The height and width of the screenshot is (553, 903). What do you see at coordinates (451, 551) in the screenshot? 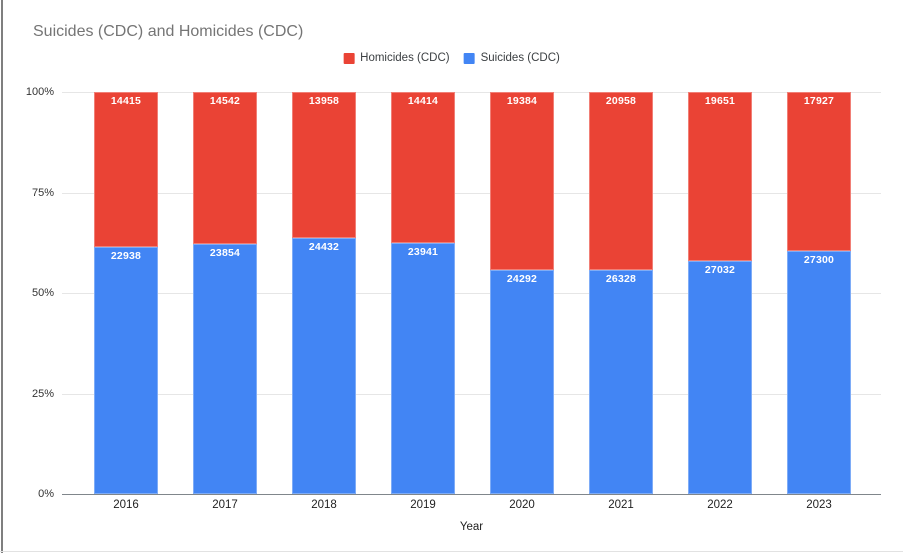
I see `spreadsheet-gridline-bottom` at bounding box center [451, 551].